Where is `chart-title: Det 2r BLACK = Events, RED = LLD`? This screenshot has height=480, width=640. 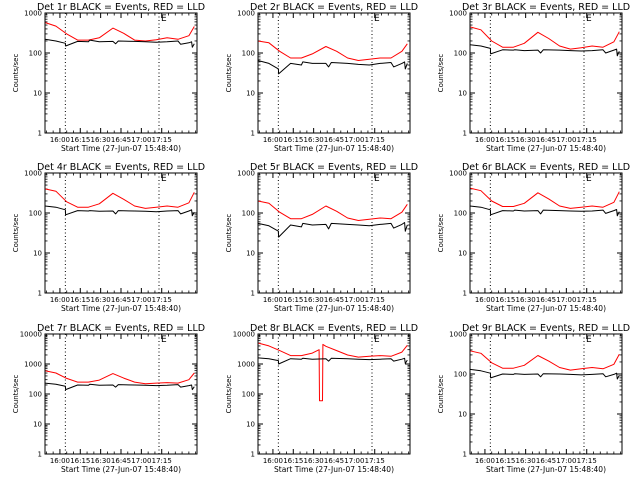
chart-title: Det 2r BLACK = Events, RED = LLD is located at coordinates (334, 7).